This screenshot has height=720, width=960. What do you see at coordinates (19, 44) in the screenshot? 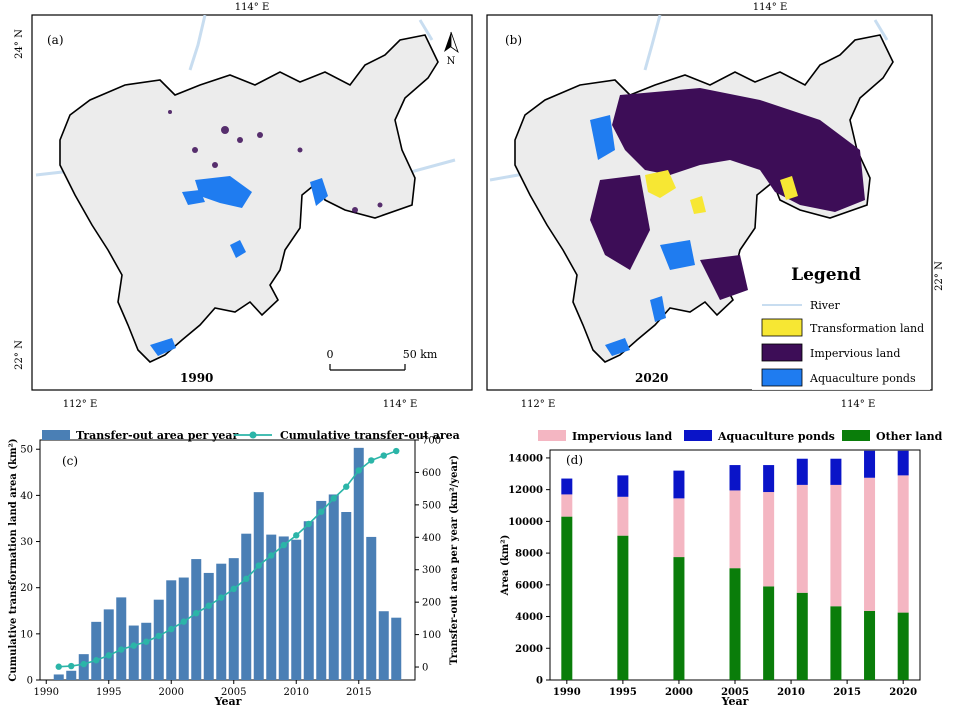
I see `left-lat-label-a1: 24° N` at bounding box center [19, 44].